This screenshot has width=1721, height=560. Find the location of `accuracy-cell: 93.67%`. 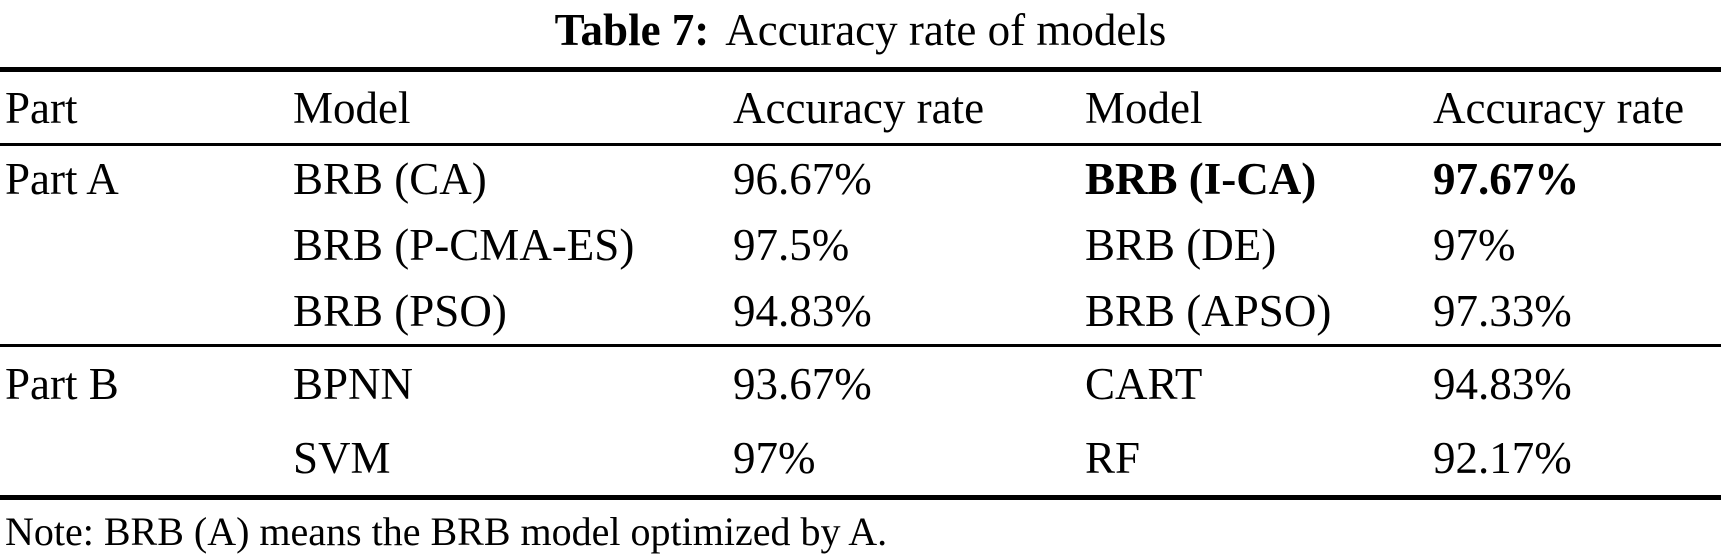

accuracy-cell: 93.67% is located at coordinates (802, 384).